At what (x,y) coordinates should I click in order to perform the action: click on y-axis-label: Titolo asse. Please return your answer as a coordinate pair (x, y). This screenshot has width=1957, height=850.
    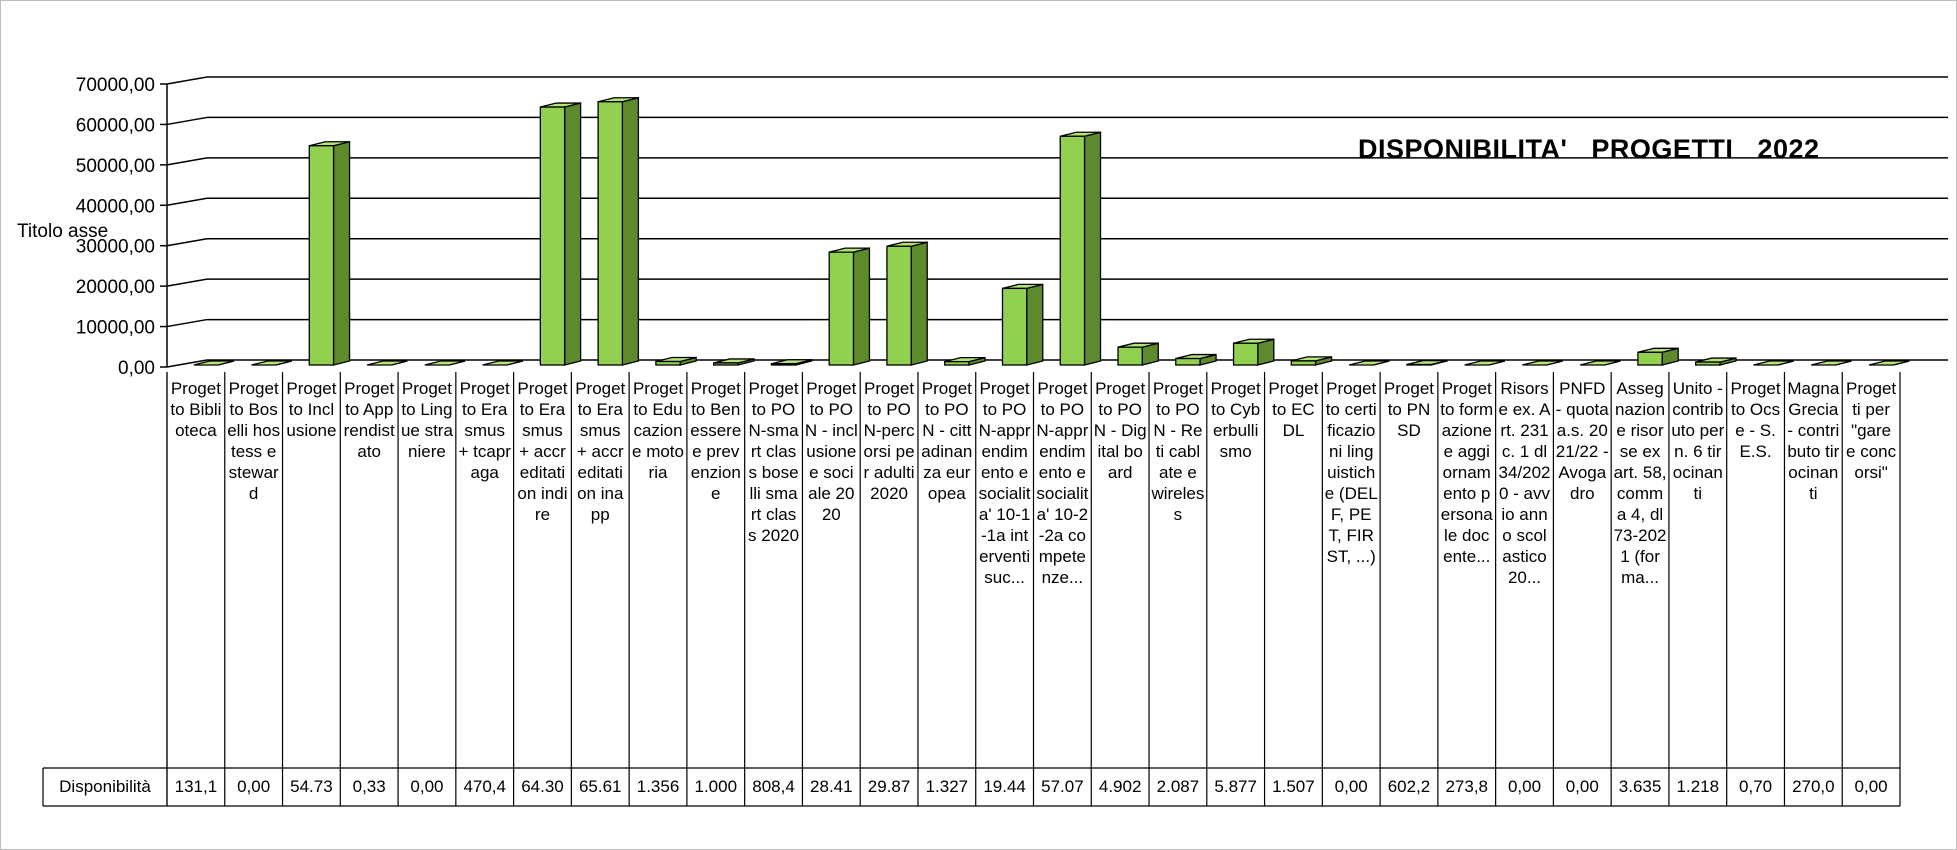
    Looking at the image, I should click on (62, 231).